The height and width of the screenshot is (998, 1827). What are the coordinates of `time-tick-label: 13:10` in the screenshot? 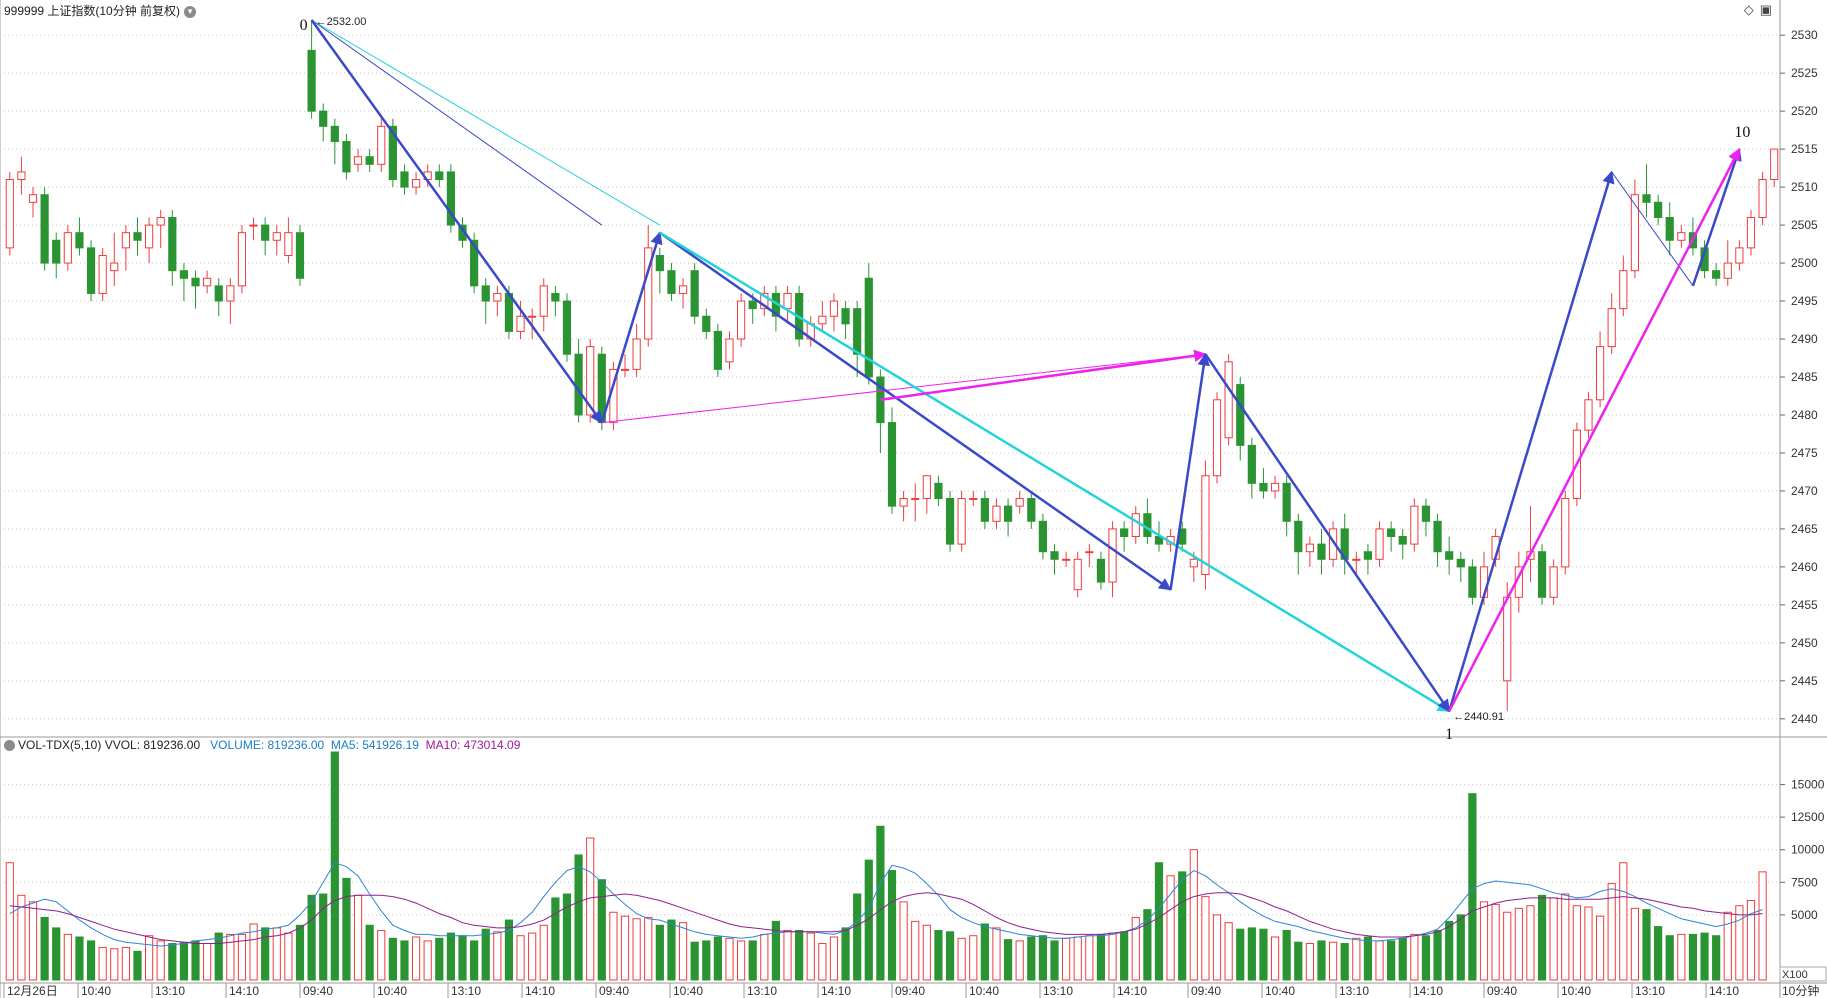 It's located at (1650, 991).